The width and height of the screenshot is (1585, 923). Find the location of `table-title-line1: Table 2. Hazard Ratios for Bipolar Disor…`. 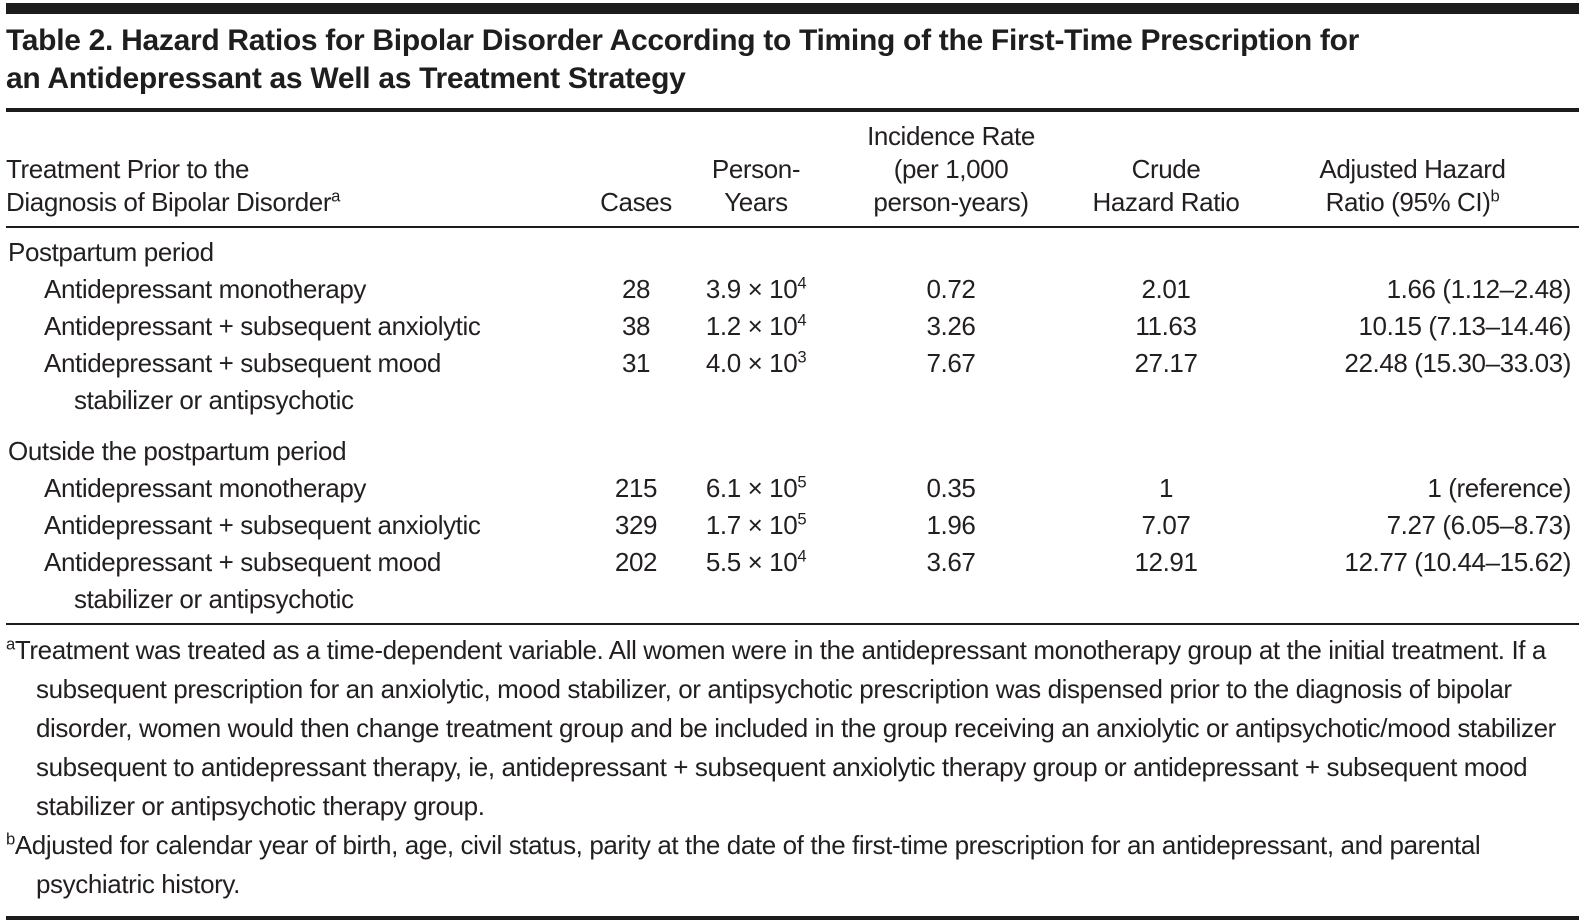

table-title-line1: Table 2. Hazard Ratios for Bipolar Disor… is located at coordinates (683, 40).